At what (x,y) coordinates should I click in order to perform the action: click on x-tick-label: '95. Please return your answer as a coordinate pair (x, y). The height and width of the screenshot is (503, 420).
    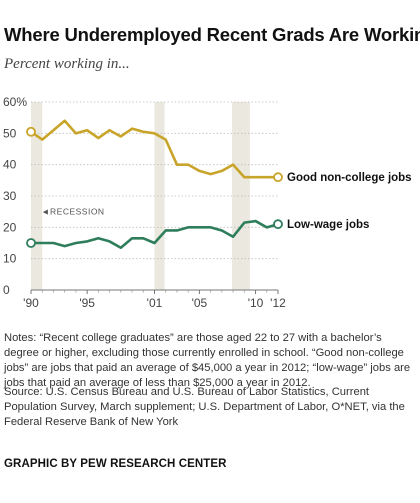
    Looking at the image, I should click on (87, 303).